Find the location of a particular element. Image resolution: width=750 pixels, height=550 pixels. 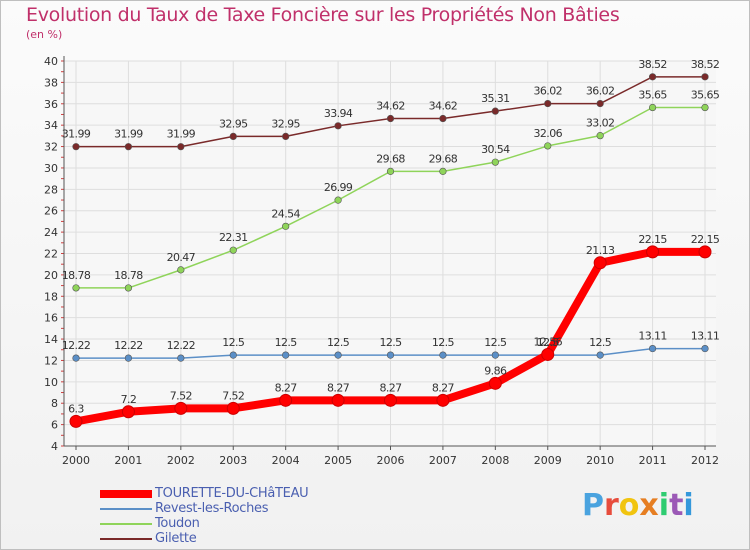

x-tick-label: 2008 is located at coordinates (495, 460).